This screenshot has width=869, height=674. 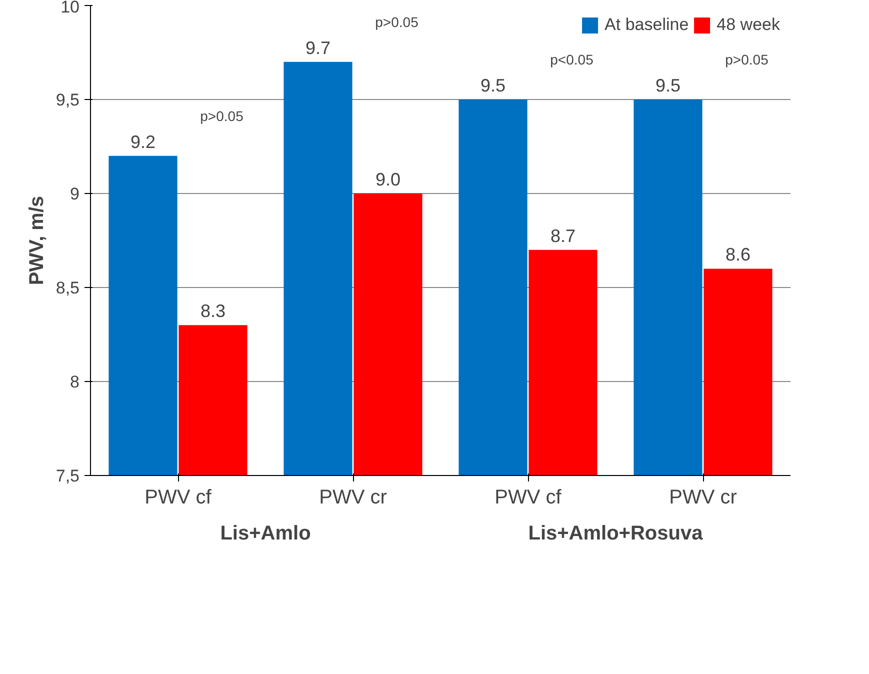 What do you see at coordinates (563, 236) in the screenshot?
I see `text: 8.7` at bounding box center [563, 236].